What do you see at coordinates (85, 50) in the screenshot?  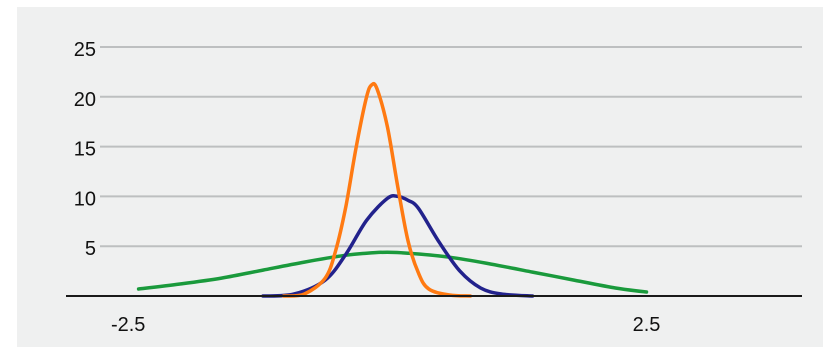 I see `y-tick-label-25: 25` at bounding box center [85, 50].